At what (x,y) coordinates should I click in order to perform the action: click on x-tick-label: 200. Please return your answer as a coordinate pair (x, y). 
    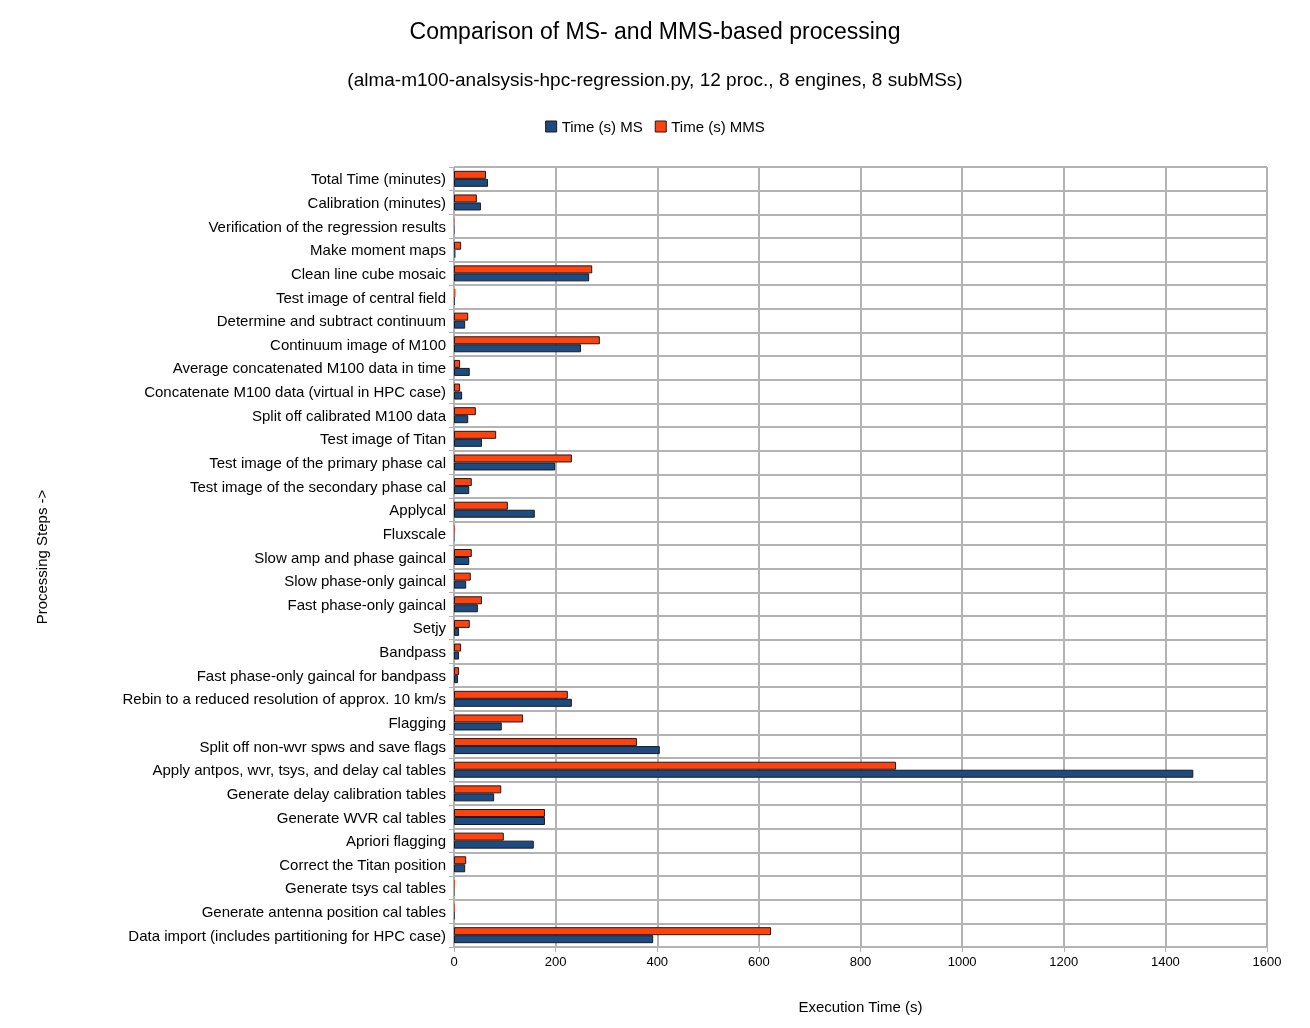
    Looking at the image, I should click on (555, 961).